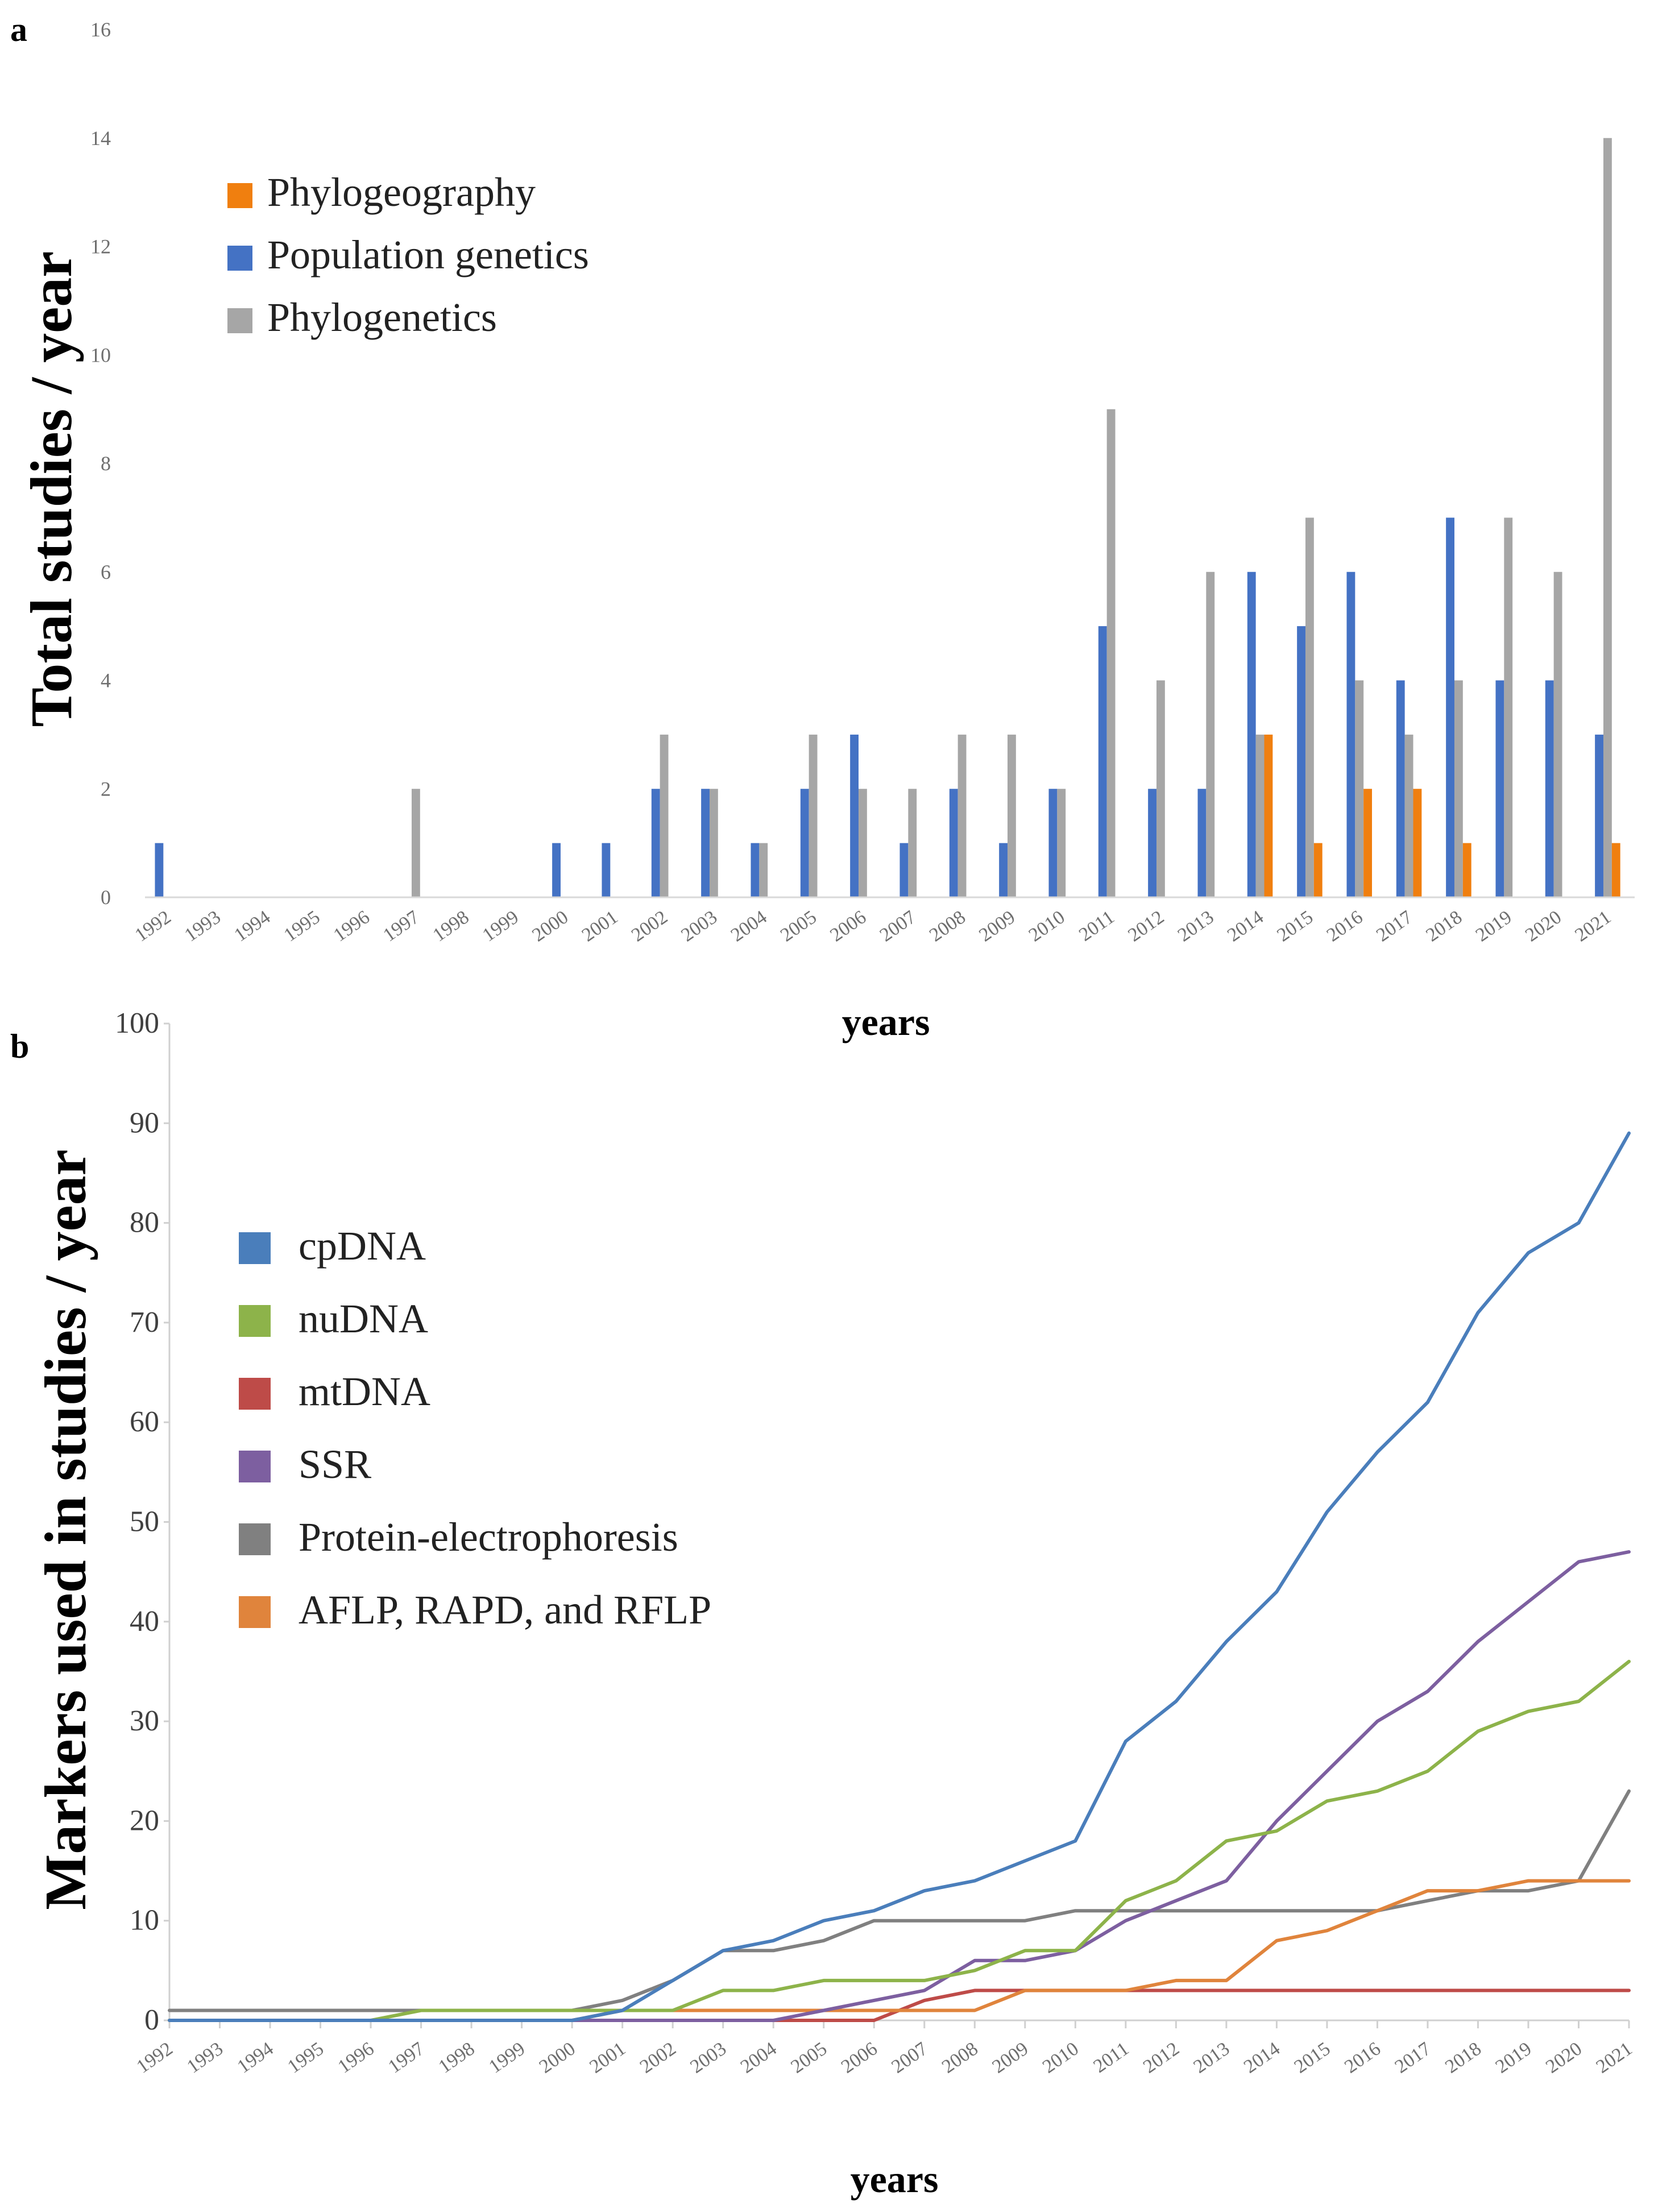  I want to click on bar-population-genetics-2004, so click(755, 870).